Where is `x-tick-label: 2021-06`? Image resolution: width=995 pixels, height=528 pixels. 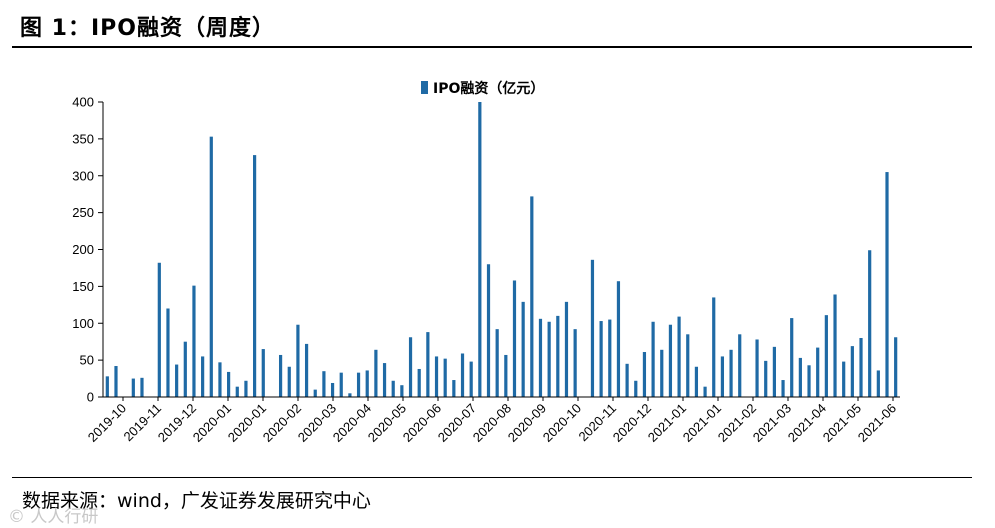 x-tick-label: 2021-06 is located at coordinates (877, 423).